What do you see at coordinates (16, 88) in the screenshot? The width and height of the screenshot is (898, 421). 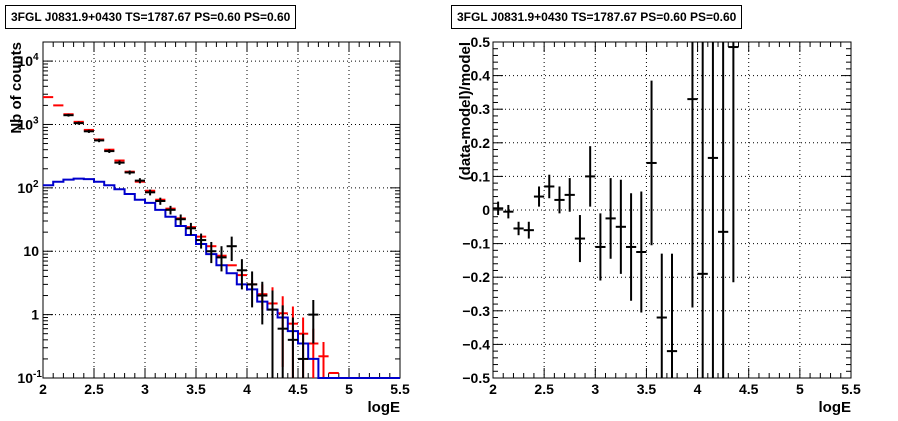 I see `y-axis-title: Nb of counts` at bounding box center [16, 88].